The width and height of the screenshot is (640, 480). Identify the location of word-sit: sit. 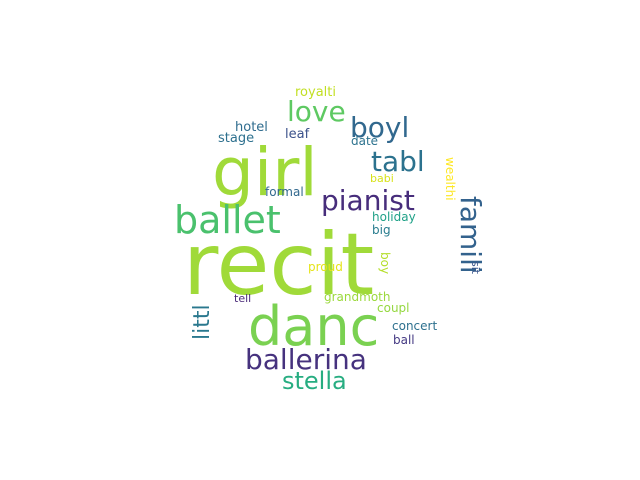
(475, 268).